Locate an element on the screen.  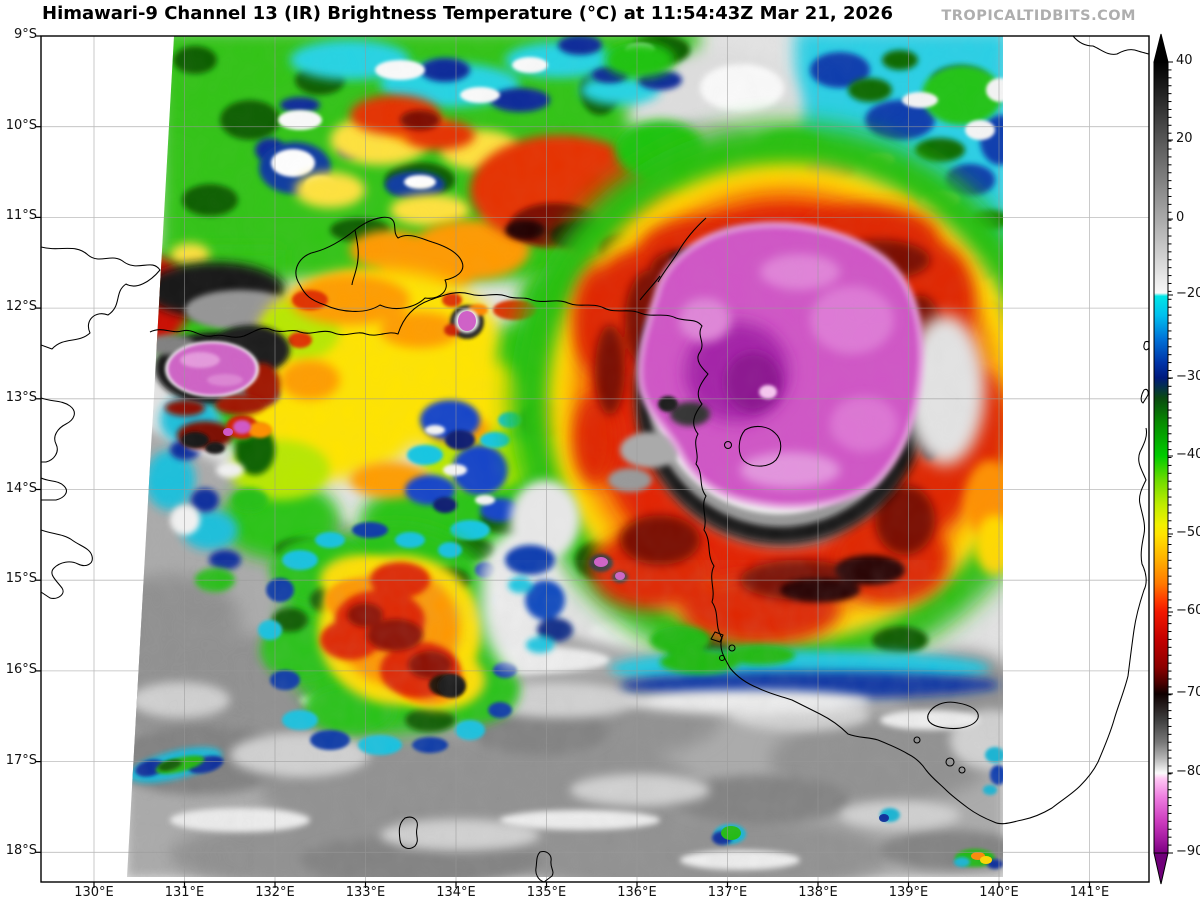
colorbar-tick-label: −50 is located at coordinates (1188, 532).